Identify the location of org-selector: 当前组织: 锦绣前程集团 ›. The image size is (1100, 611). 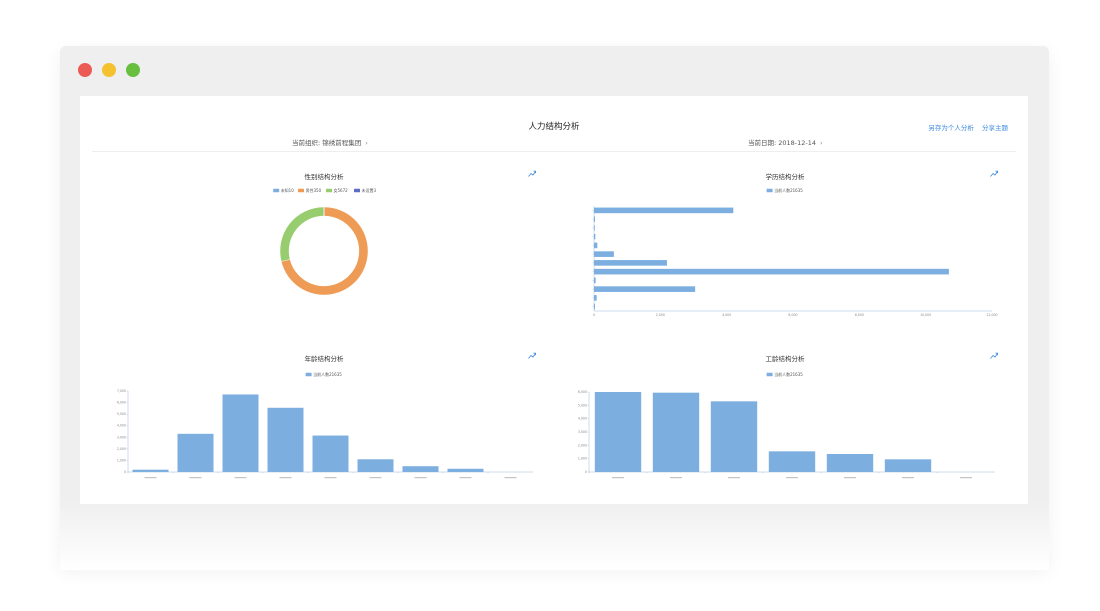
(330, 142).